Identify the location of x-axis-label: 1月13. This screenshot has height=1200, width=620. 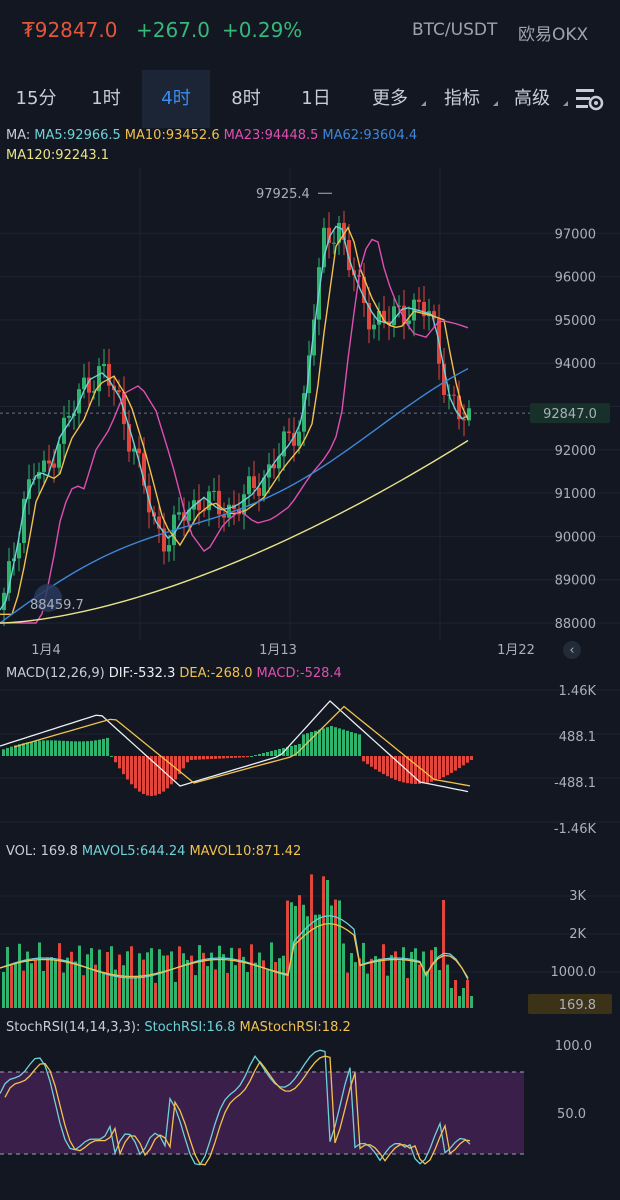
(278, 650).